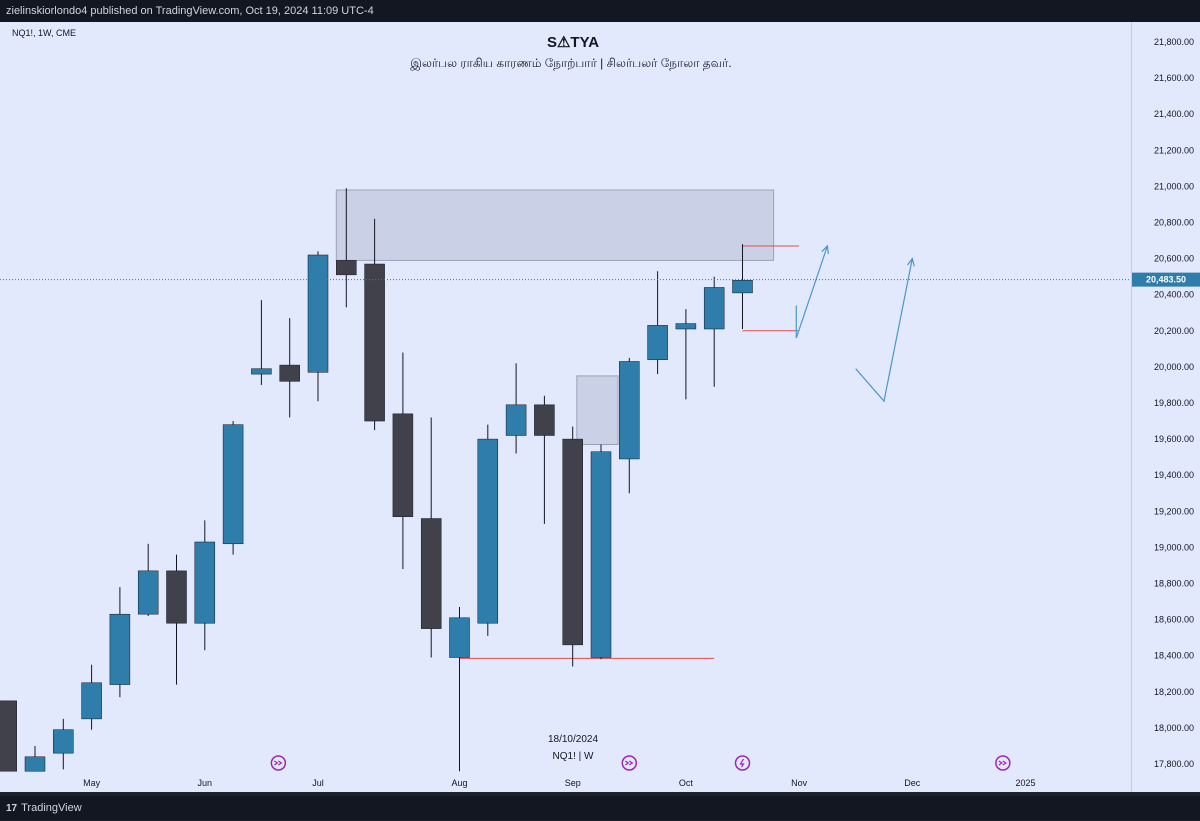 The image size is (1200, 821). I want to click on y-tick-label: 18,600.00, so click(1174, 620).